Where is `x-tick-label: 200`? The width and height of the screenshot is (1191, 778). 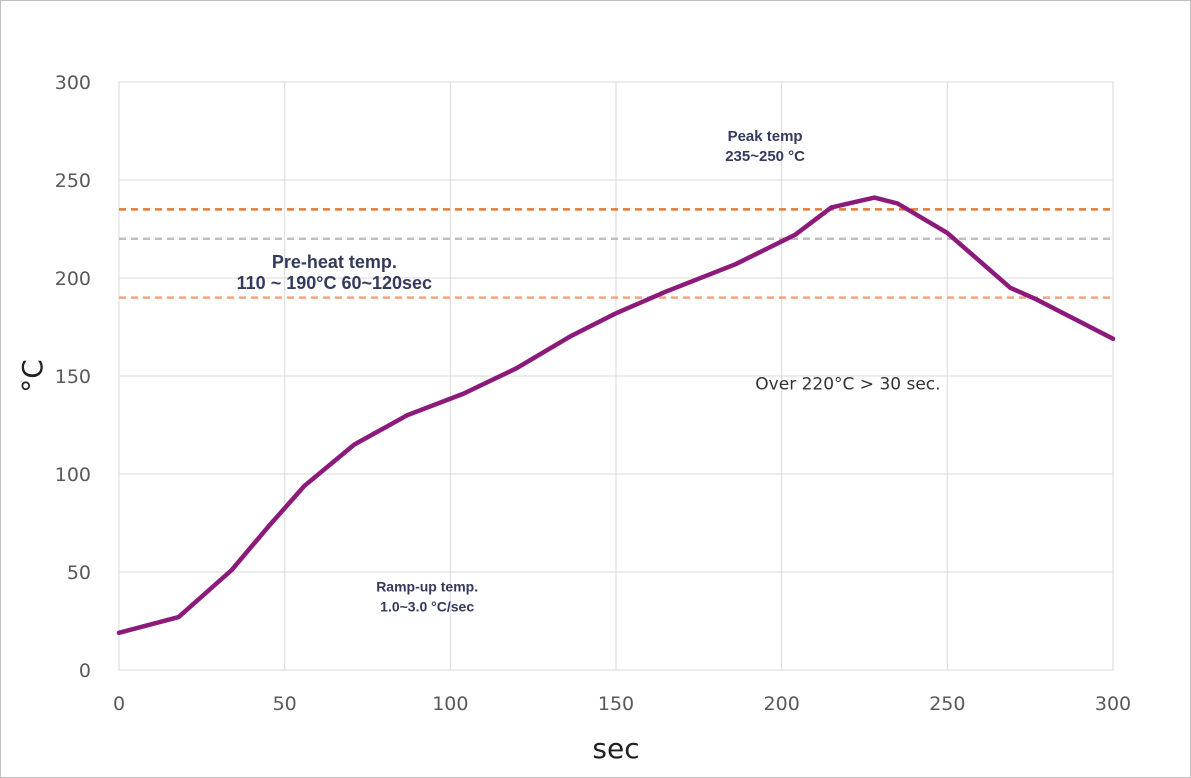 x-tick-label: 200 is located at coordinates (782, 704).